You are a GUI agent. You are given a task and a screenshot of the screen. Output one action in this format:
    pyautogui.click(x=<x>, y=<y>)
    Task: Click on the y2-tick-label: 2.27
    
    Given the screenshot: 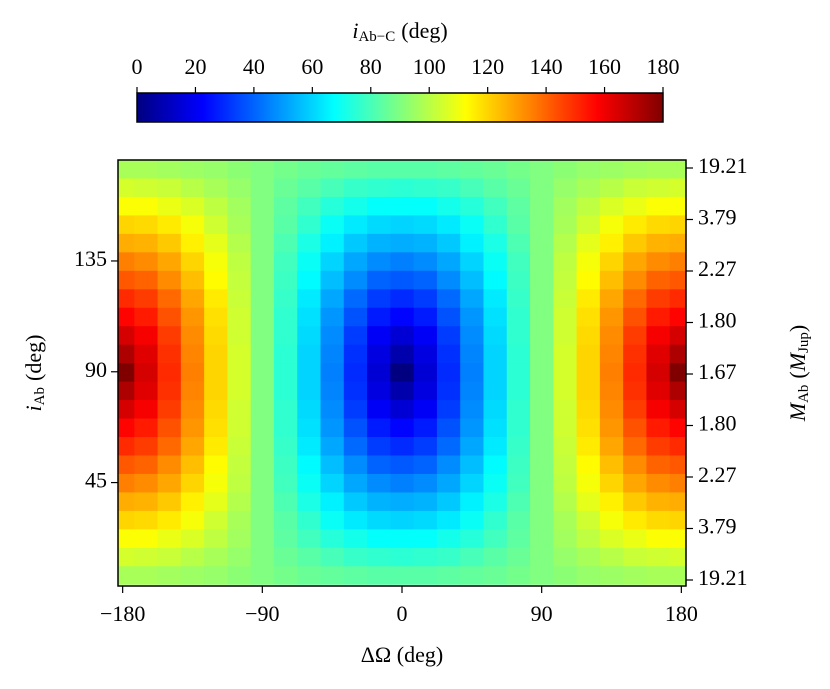 What is the action you would take?
    pyautogui.click(x=717, y=474)
    